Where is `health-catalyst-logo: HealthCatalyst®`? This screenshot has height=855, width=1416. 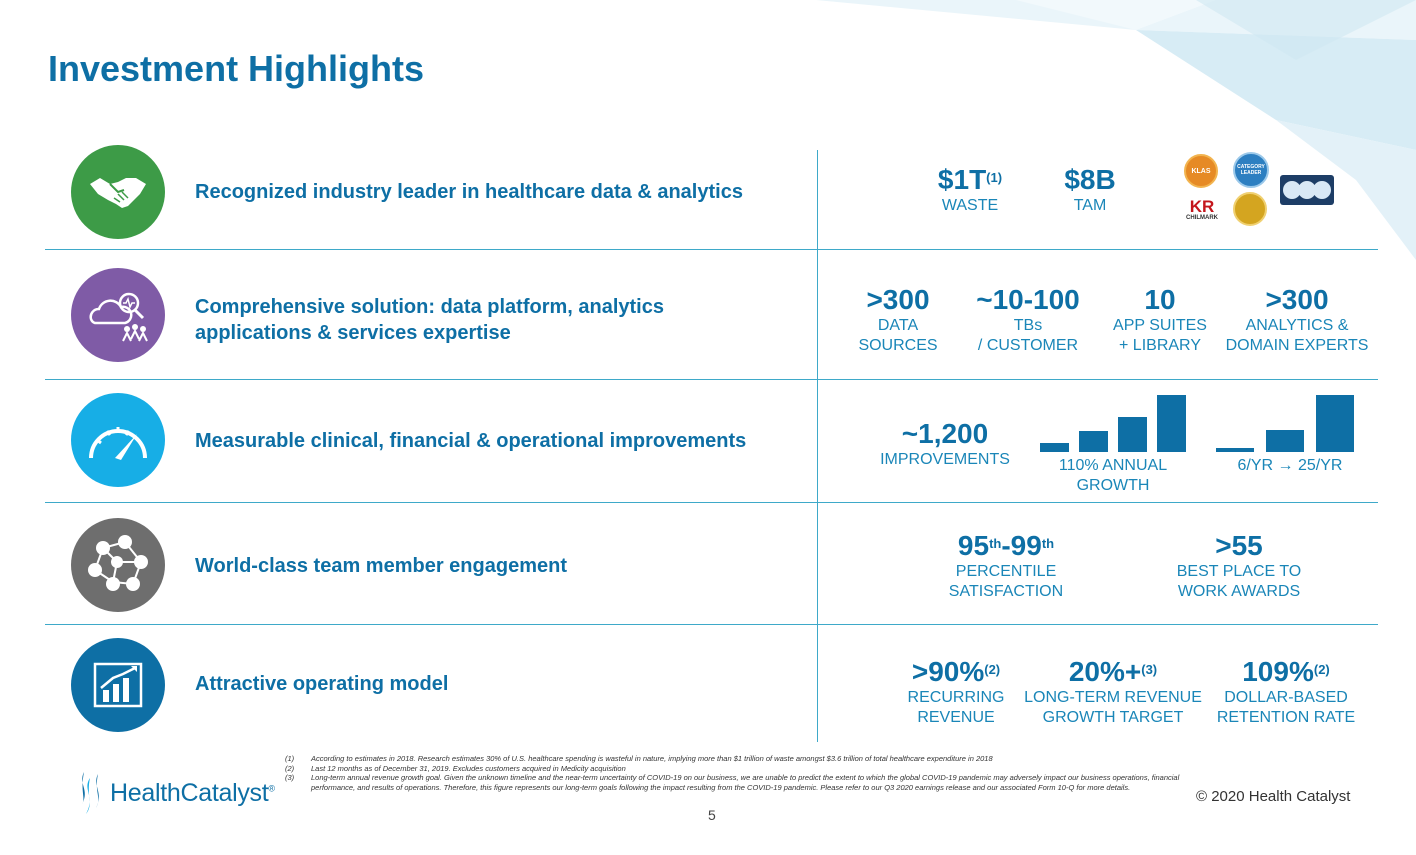 health-catalyst-logo: HealthCatalyst® is located at coordinates (175, 793).